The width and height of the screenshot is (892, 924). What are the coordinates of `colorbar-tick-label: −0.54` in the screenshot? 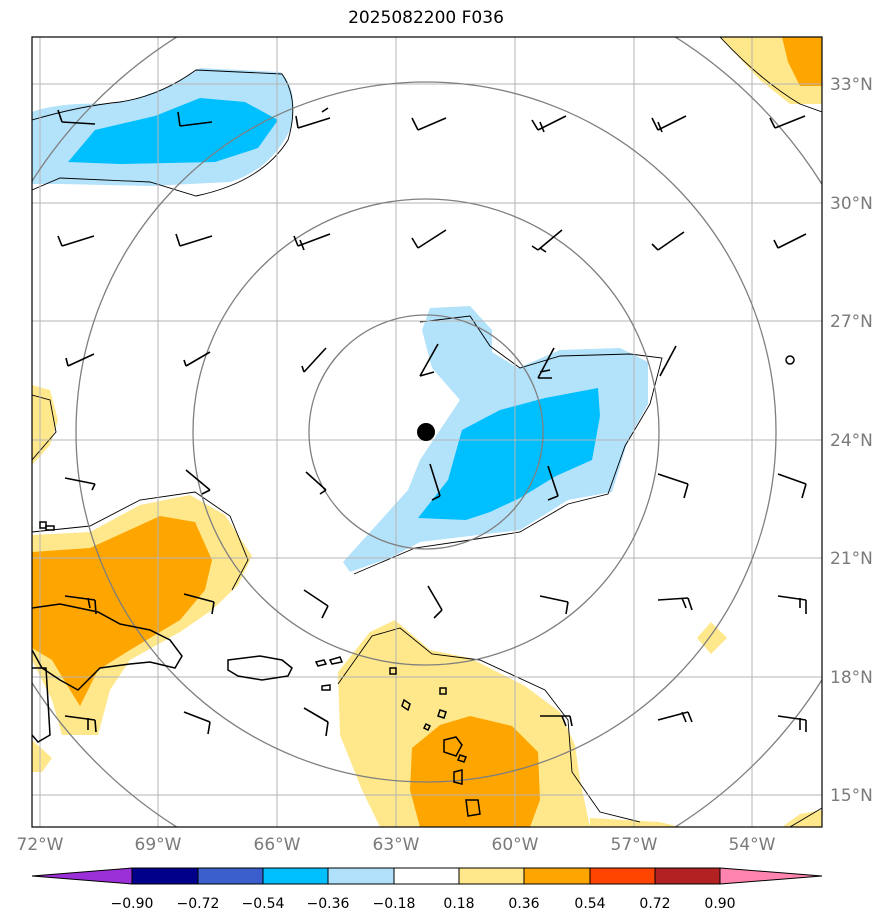 It's located at (263, 904).